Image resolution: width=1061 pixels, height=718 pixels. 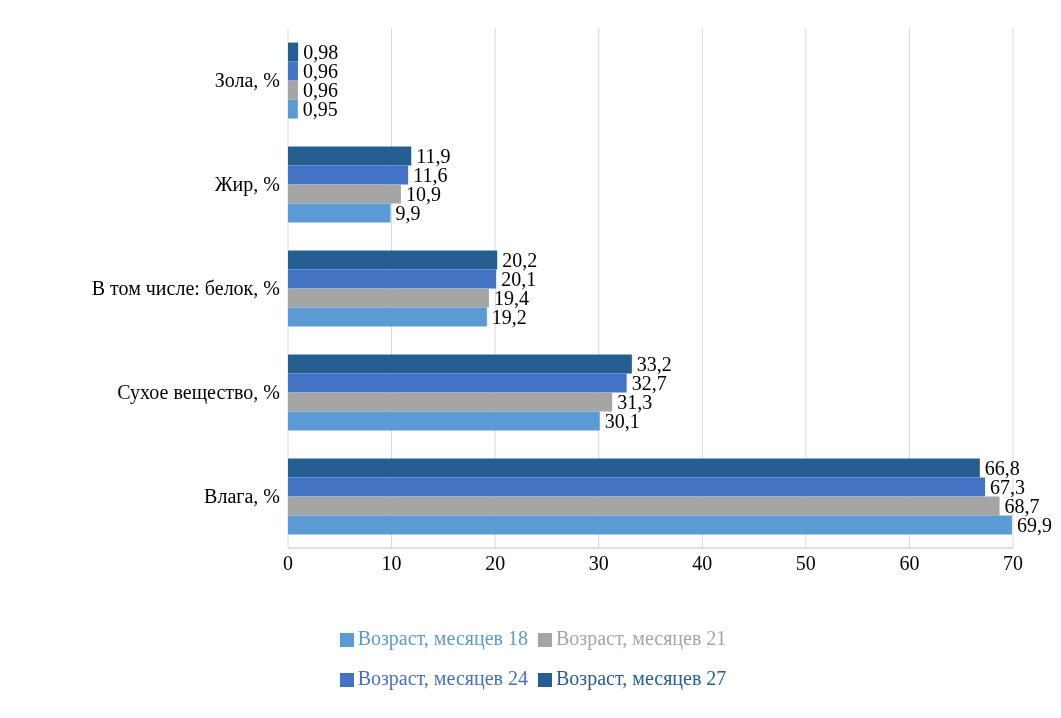 What do you see at coordinates (641, 638) in the screenshot?
I see `legend-label: Возраст, месяцев 21` at bounding box center [641, 638].